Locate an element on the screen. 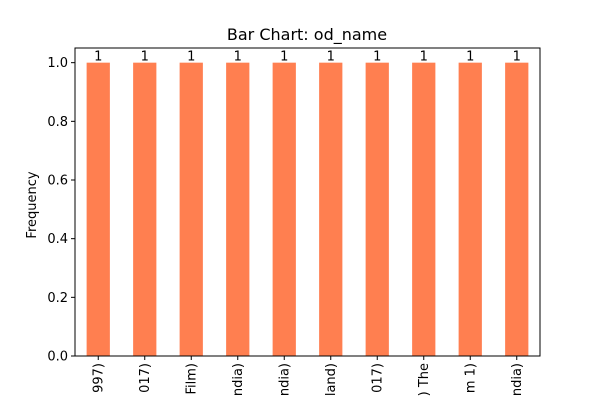 Image resolution: width=600 pixels, height=400 pixels. y-tick-label-1: 0.2 is located at coordinates (57, 298).